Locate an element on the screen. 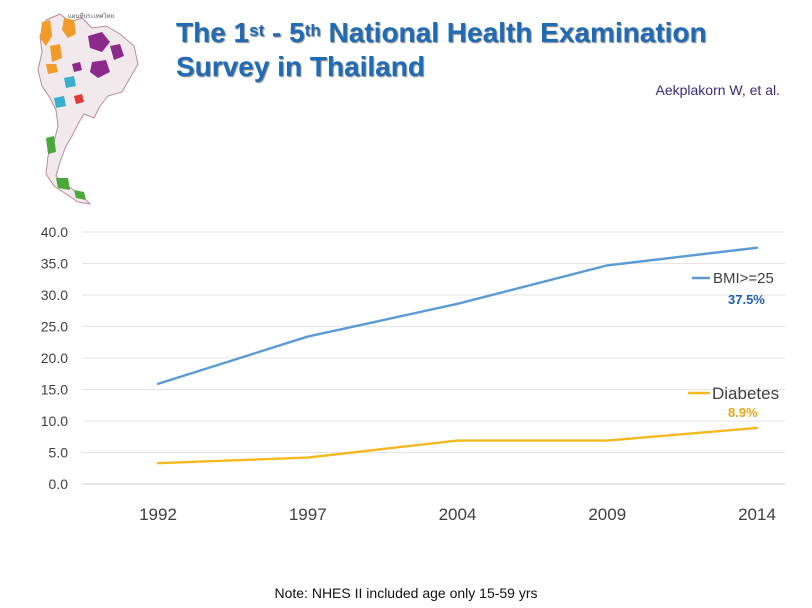 The height and width of the screenshot is (608, 812). x-tick-label: 1997 is located at coordinates (308, 514).